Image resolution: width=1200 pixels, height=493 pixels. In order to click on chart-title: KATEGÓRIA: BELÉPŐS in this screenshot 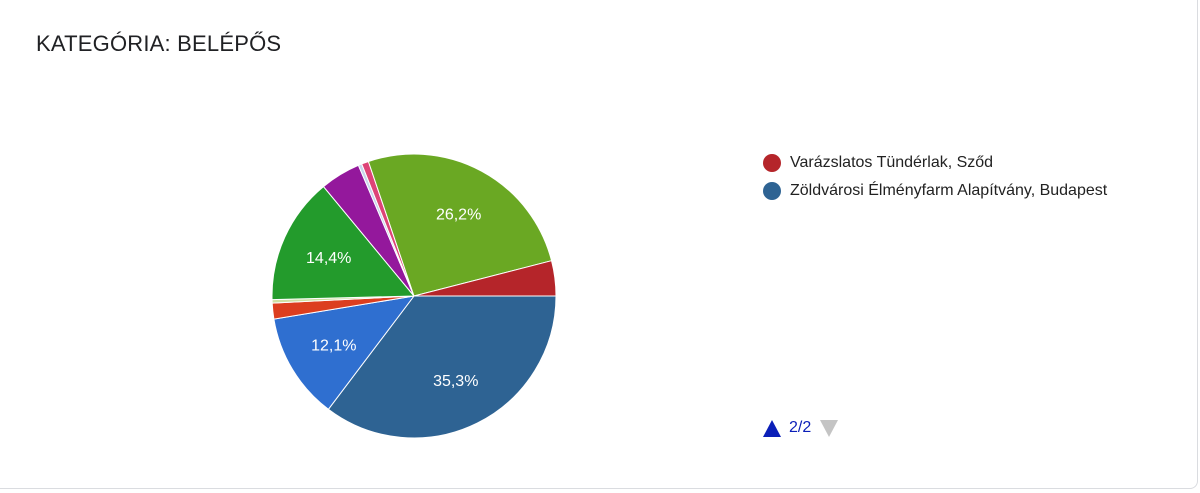, I will do `click(159, 43)`.